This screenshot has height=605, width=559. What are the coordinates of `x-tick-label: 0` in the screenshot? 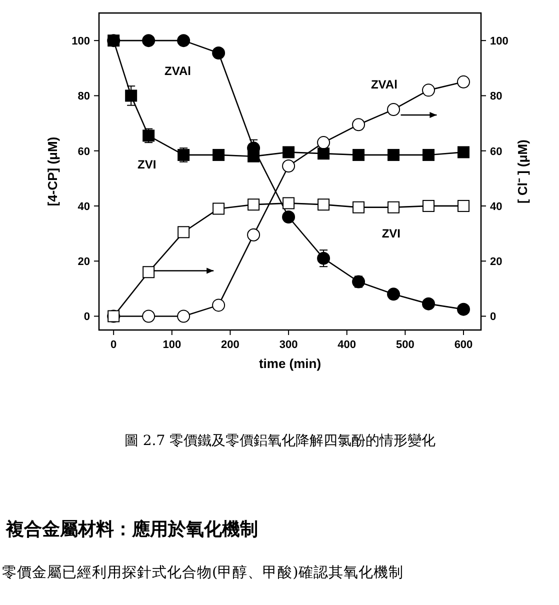 It's located at (113, 345).